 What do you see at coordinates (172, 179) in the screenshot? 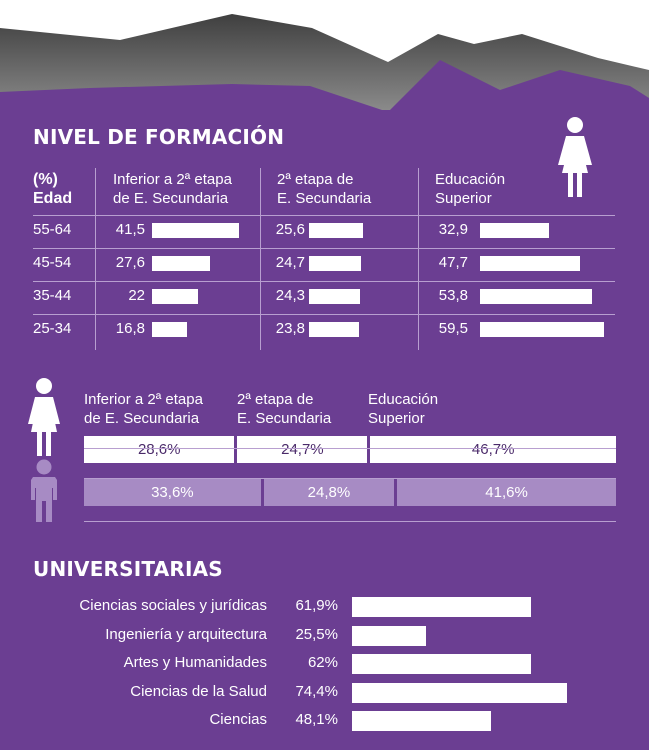
I see `header-group1-line1: Inferior a 2ª etapa` at bounding box center [172, 179].